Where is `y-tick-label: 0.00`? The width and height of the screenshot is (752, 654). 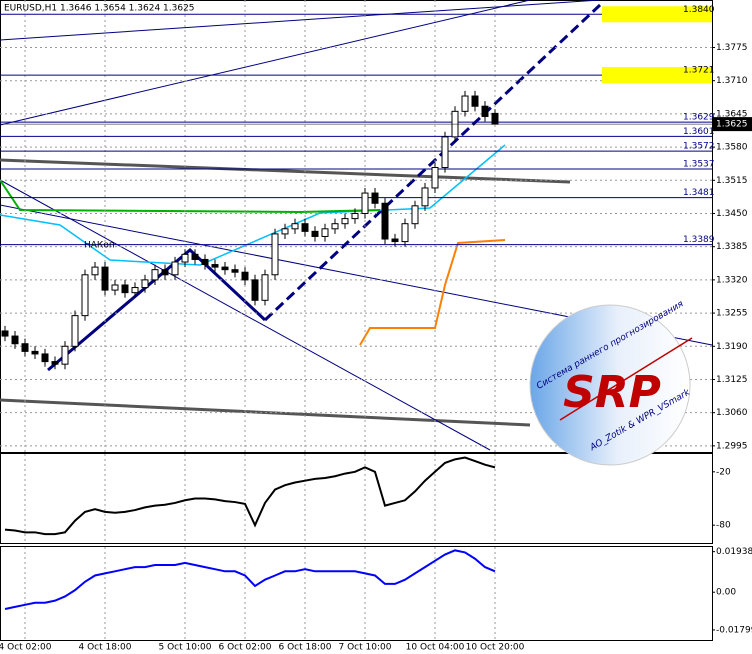
y-tick-label: 0.00 is located at coordinates (726, 593).